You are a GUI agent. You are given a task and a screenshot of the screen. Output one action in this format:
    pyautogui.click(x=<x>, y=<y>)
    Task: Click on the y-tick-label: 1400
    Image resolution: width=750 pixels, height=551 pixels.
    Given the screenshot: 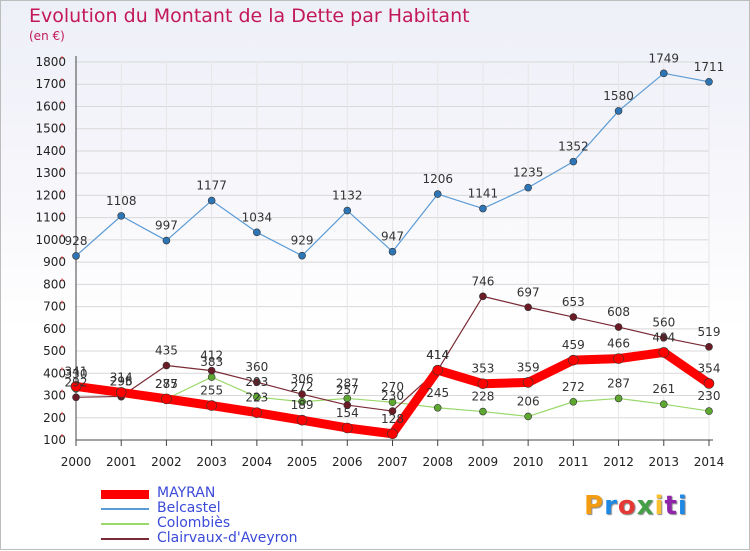 What is the action you would take?
    pyautogui.click(x=50, y=151)
    